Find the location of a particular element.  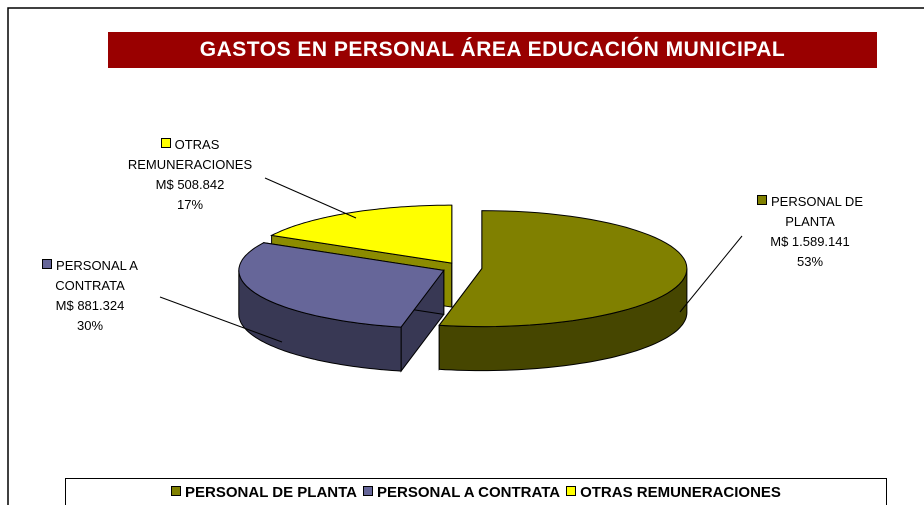

data-label-category: PERSONAL A CONTRATA is located at coordinates (90, 276).